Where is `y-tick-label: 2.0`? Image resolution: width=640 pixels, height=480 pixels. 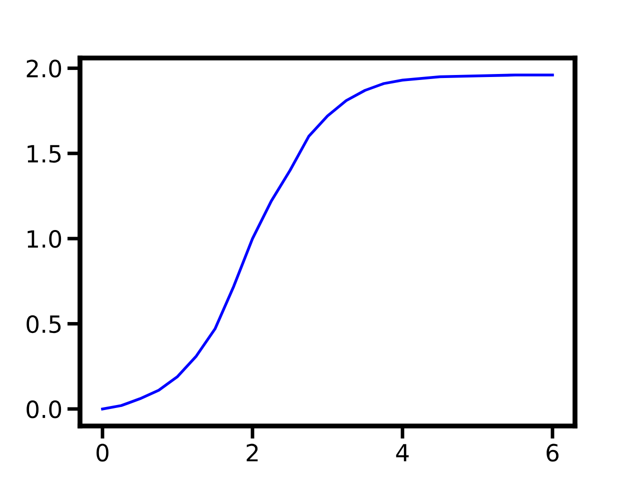 y-tick-label: 2.0 is located at coordinates (44, 69).